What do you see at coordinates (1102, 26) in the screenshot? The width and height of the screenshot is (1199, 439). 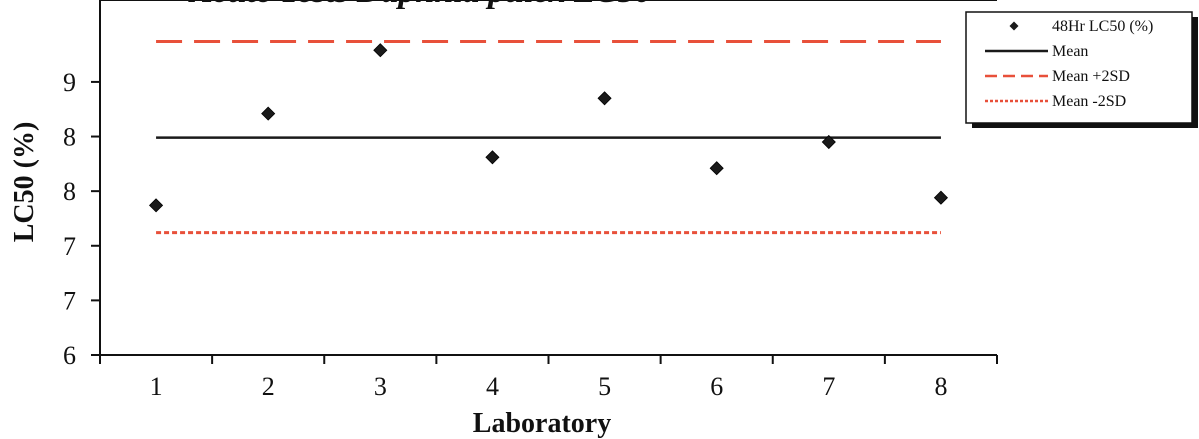 I see `legend-label: 48Hr LC50 (%)` at bounding box center [1102, 26].